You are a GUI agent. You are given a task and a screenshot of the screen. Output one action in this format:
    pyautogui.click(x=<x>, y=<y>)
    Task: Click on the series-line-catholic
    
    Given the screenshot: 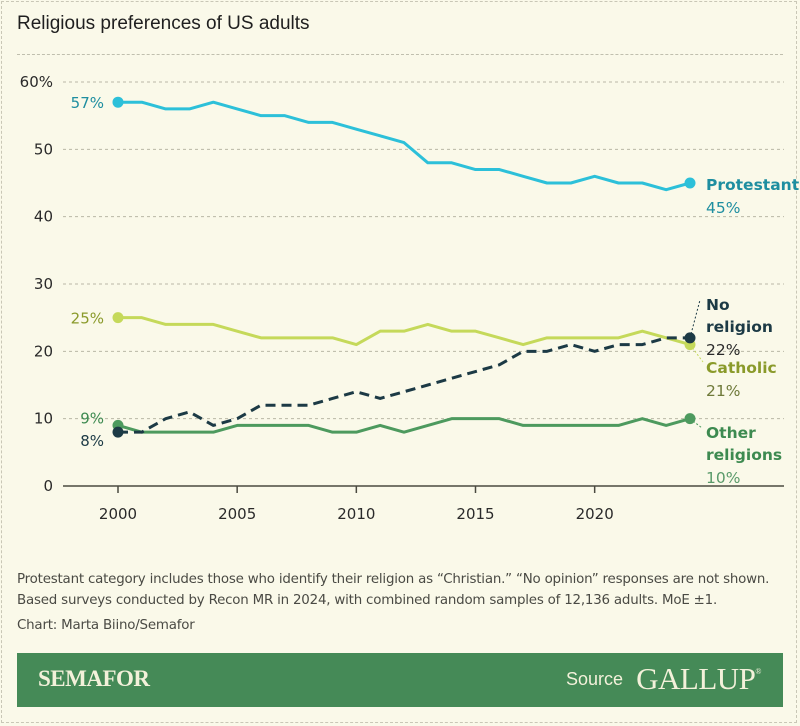 What is the action you would take?
    pyautogui.click(x=404, y=331)
    